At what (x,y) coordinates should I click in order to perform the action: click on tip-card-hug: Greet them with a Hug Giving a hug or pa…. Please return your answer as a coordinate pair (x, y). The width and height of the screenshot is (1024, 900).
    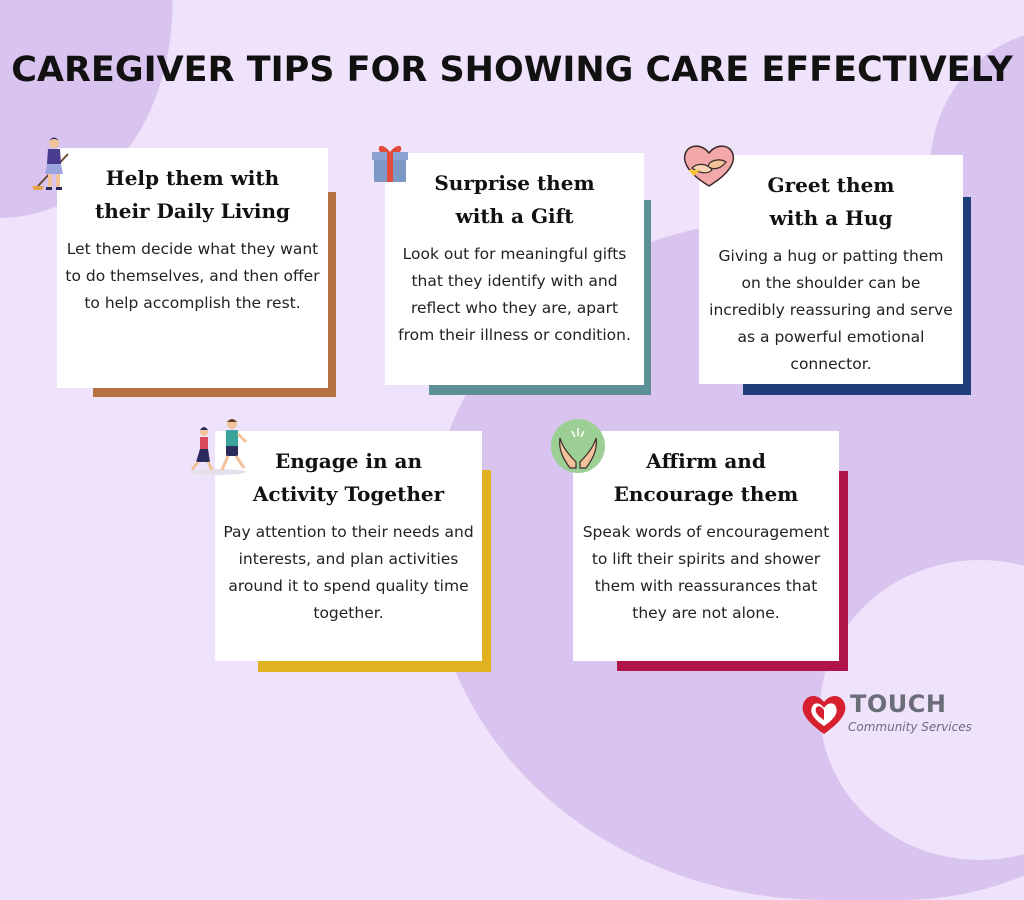
    Looking at the image, I should click on (831, 269).